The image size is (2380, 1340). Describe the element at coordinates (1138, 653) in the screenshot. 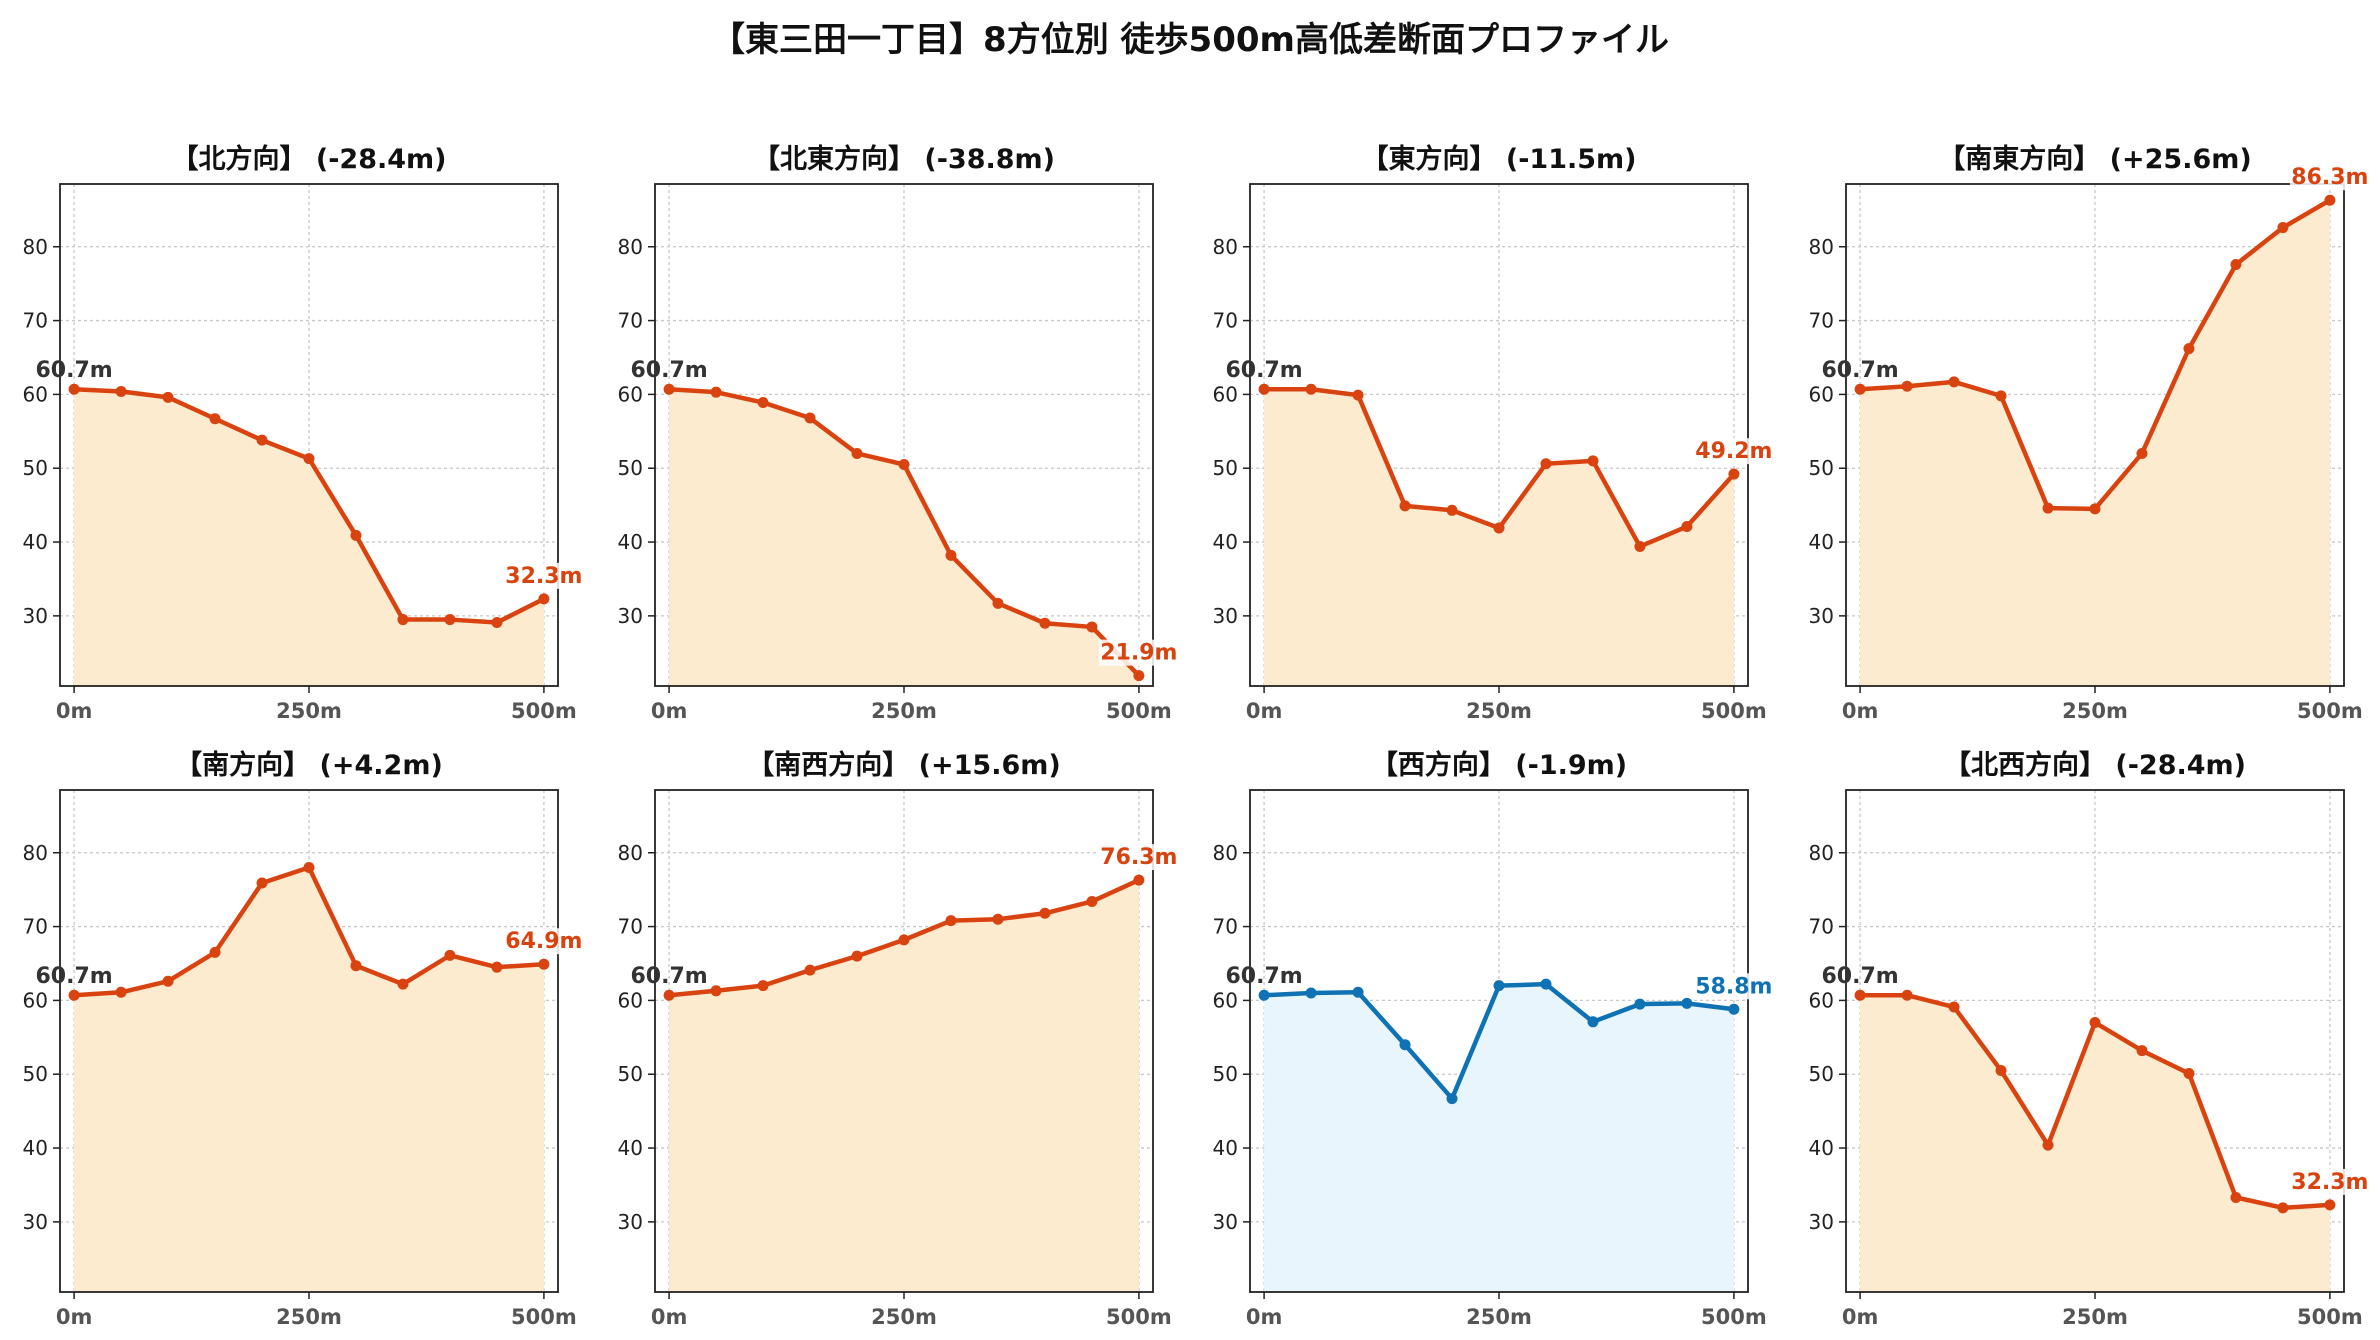

I see `end-elevation-label: 21.9m` at that location.